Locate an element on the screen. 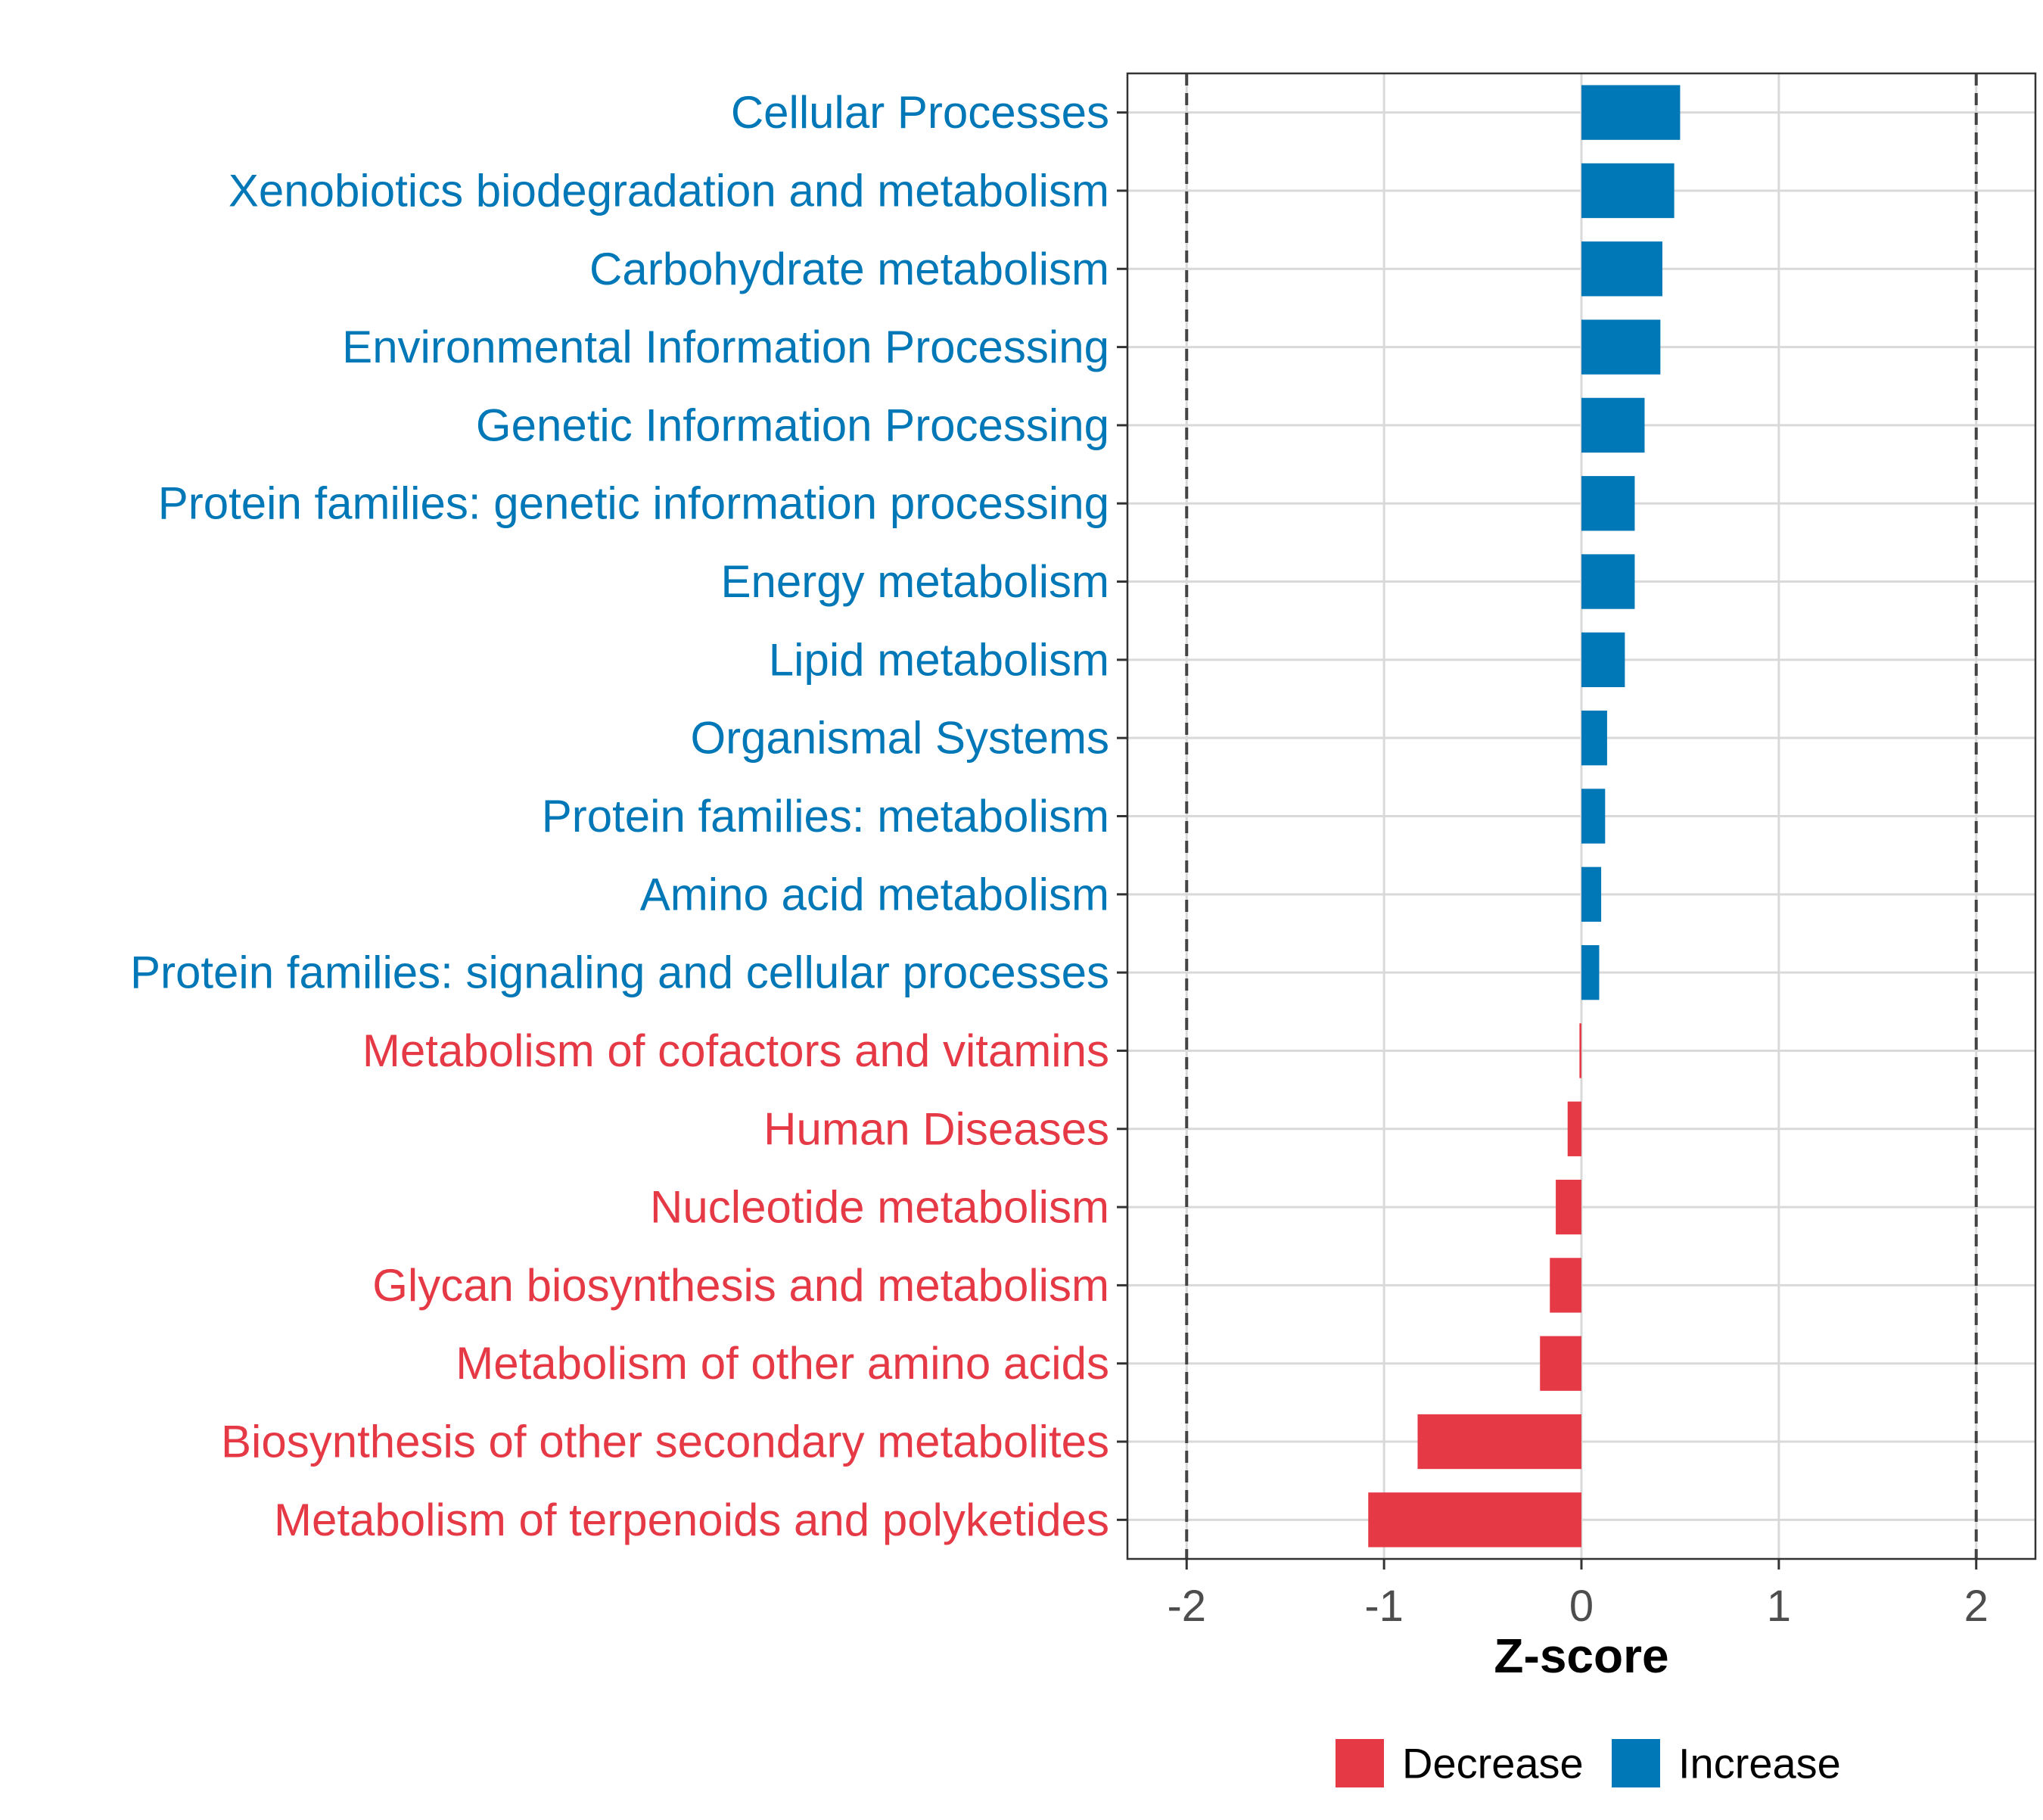 The image size is (2043, 1820). category-label: Metabolism of cofactors and vitamins is located at coordinates (736, 1050).